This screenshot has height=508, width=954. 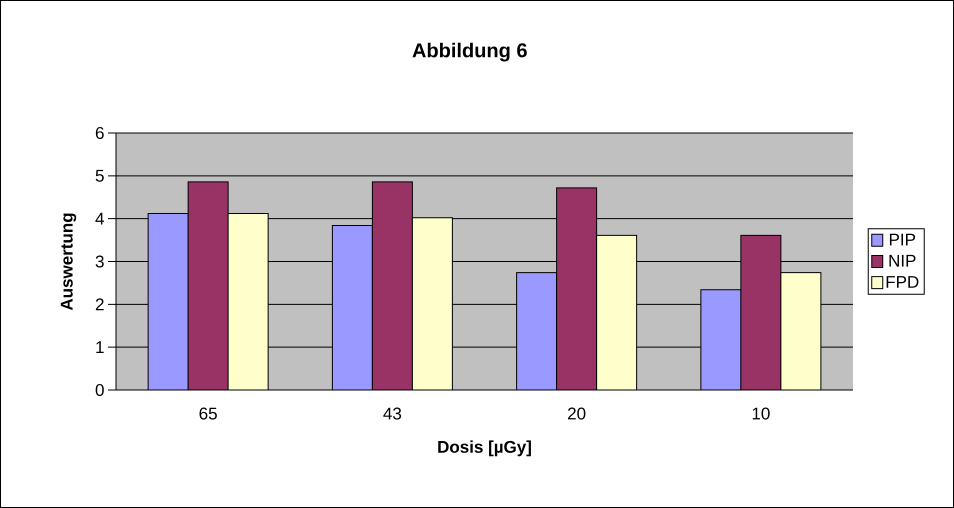 What do you see at coordinates (484, 448) in the screenshot?
I see `x-axis-title: Dosis [µGy]` at bounding box center [484, 448].